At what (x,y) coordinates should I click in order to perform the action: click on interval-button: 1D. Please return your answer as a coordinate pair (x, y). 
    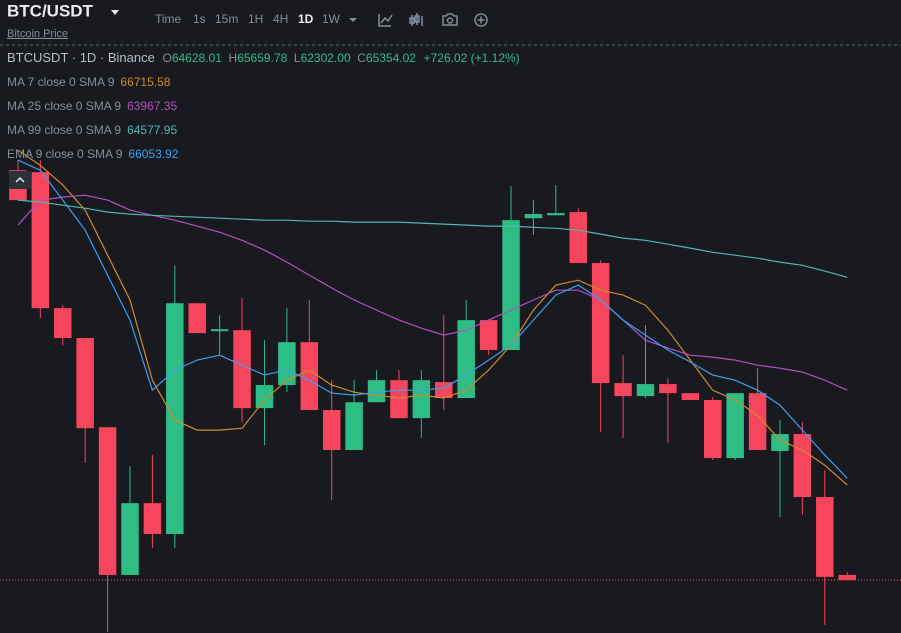
    Looking at the image, I should click on (306, 19).